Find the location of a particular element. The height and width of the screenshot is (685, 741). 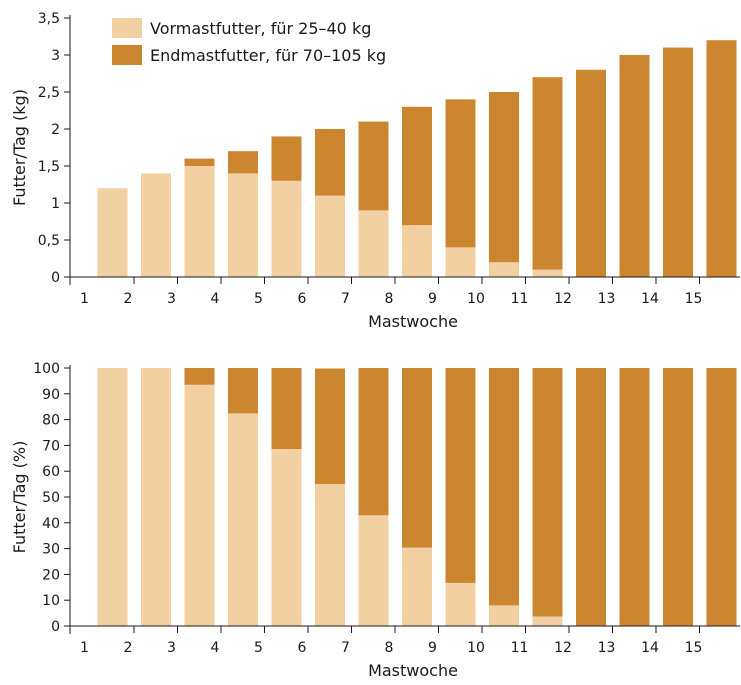

y-tick-label: 1 is located at coordinates (55, 204).